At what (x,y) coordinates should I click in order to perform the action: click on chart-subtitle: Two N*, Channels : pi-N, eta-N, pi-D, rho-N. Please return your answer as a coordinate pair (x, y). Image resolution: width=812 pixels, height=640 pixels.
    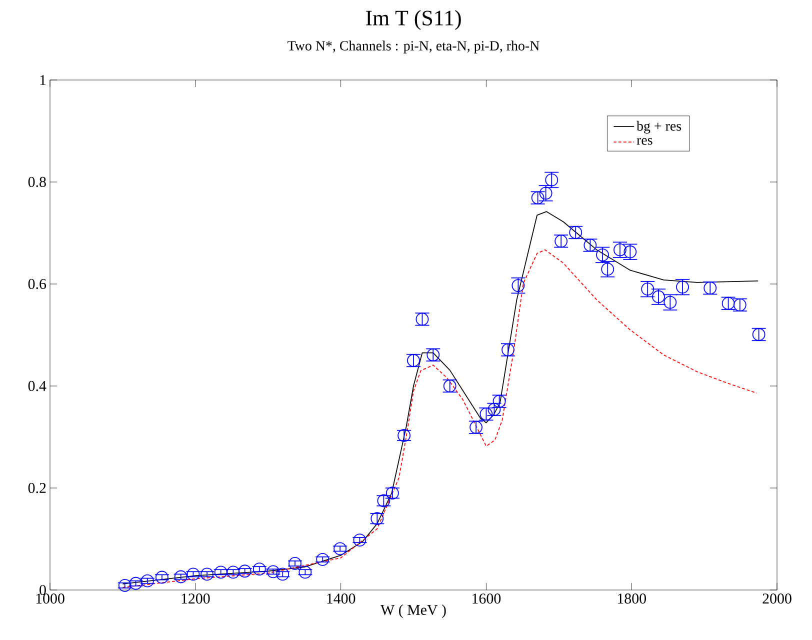
    Looking at the image, I should click on (414, 47).